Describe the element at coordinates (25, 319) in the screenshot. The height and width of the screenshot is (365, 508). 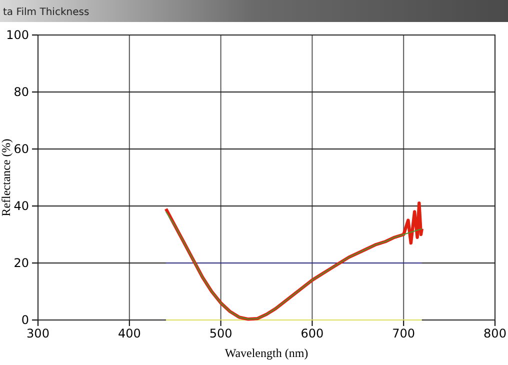
I see `y-tick-label: 0` at that location.